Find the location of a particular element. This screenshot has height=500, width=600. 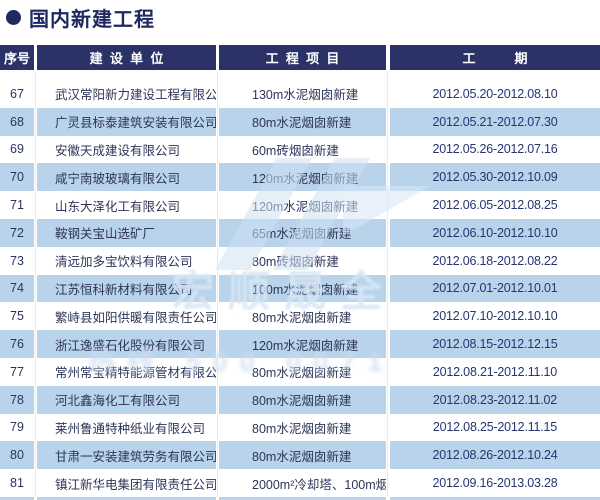

table-row: 72 鞍钢关宝山选矿厂 65m水泥烟囱新建 2012.06.10-2012.10.10 is located at coordinates (300, 232).